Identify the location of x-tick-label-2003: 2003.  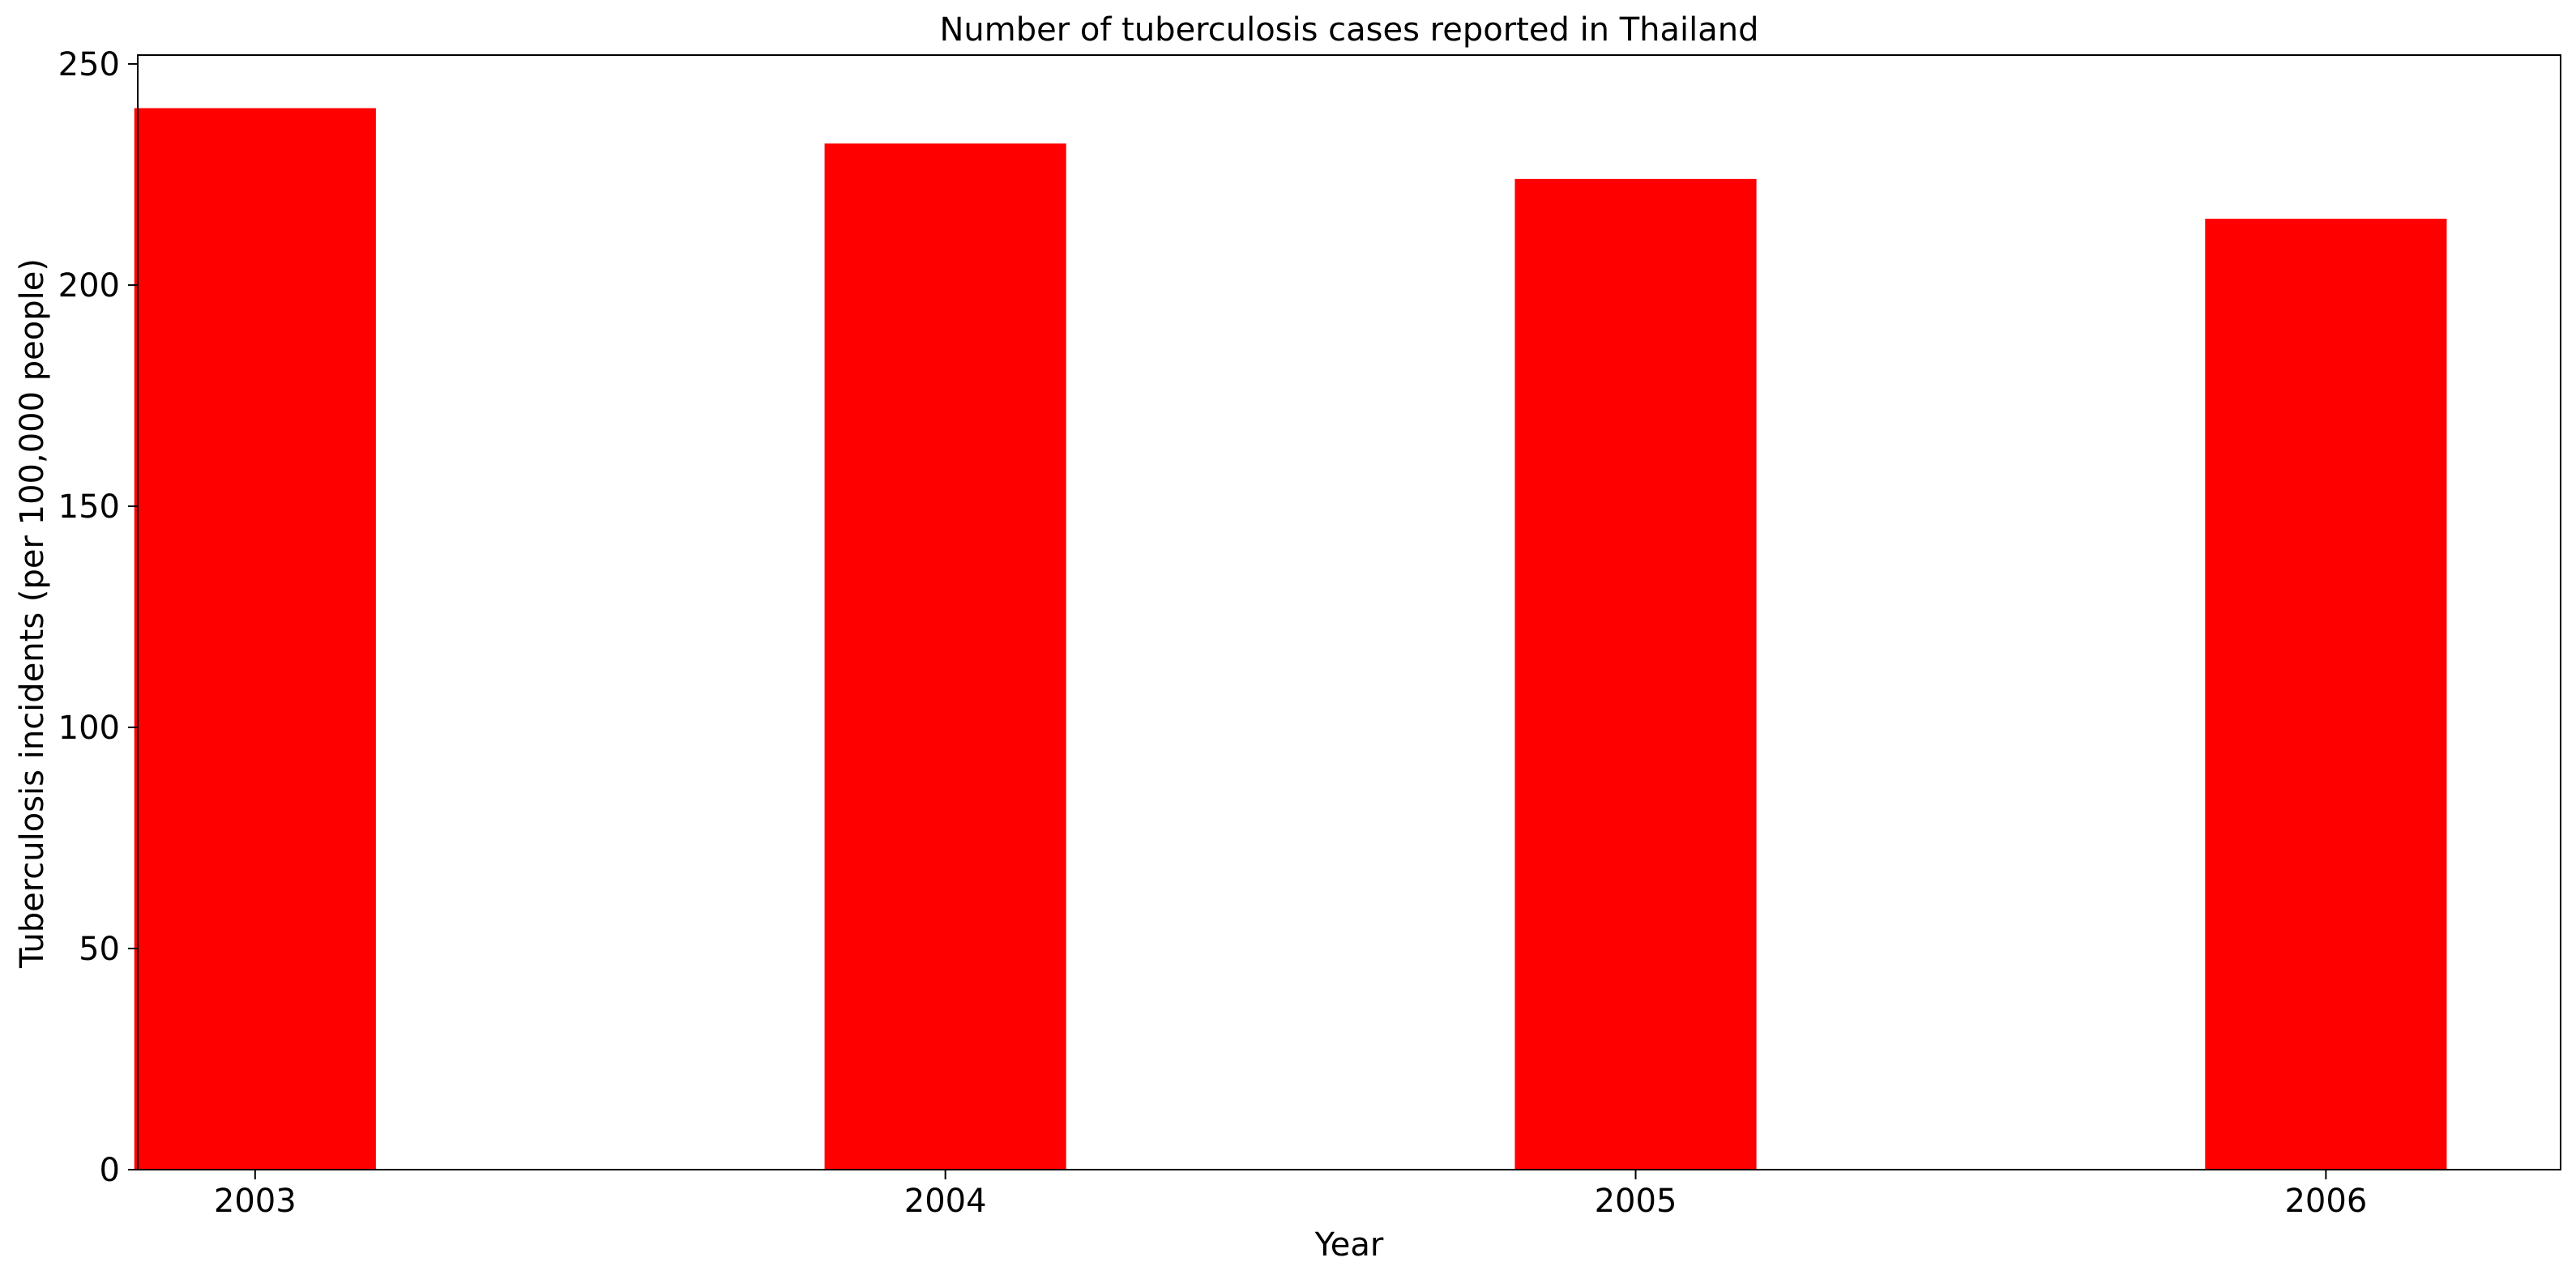
(255, 1201).